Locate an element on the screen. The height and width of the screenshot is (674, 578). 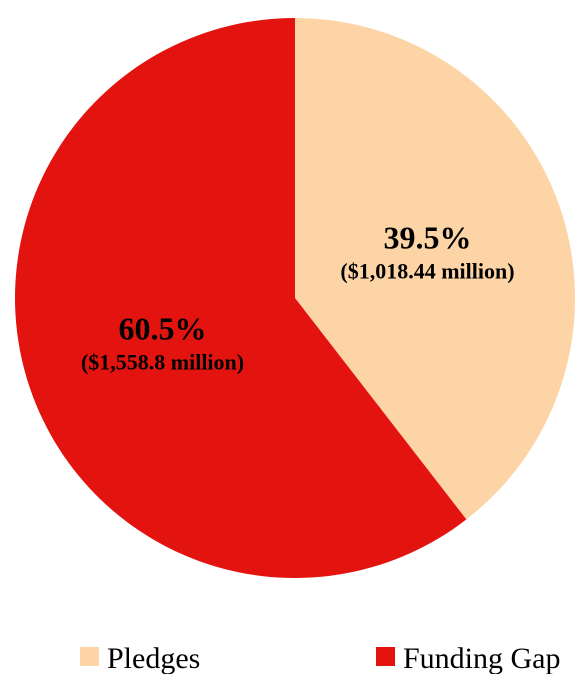
legend-label-funding-gap: Funding Gap is located at coordinates (482, 658).